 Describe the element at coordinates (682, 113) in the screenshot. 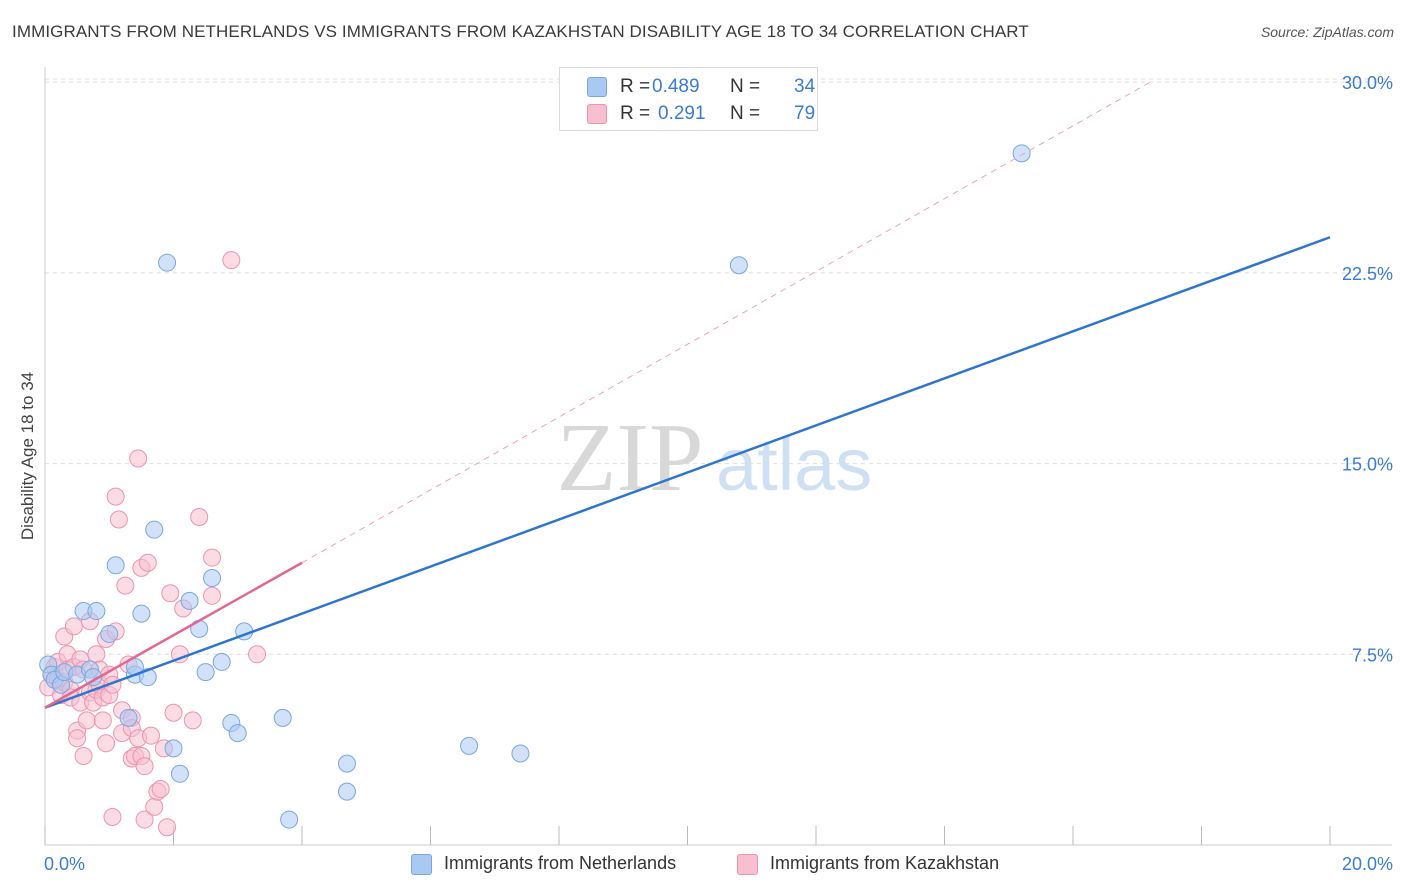

I see `legend-r-value: 0.291` at that location.